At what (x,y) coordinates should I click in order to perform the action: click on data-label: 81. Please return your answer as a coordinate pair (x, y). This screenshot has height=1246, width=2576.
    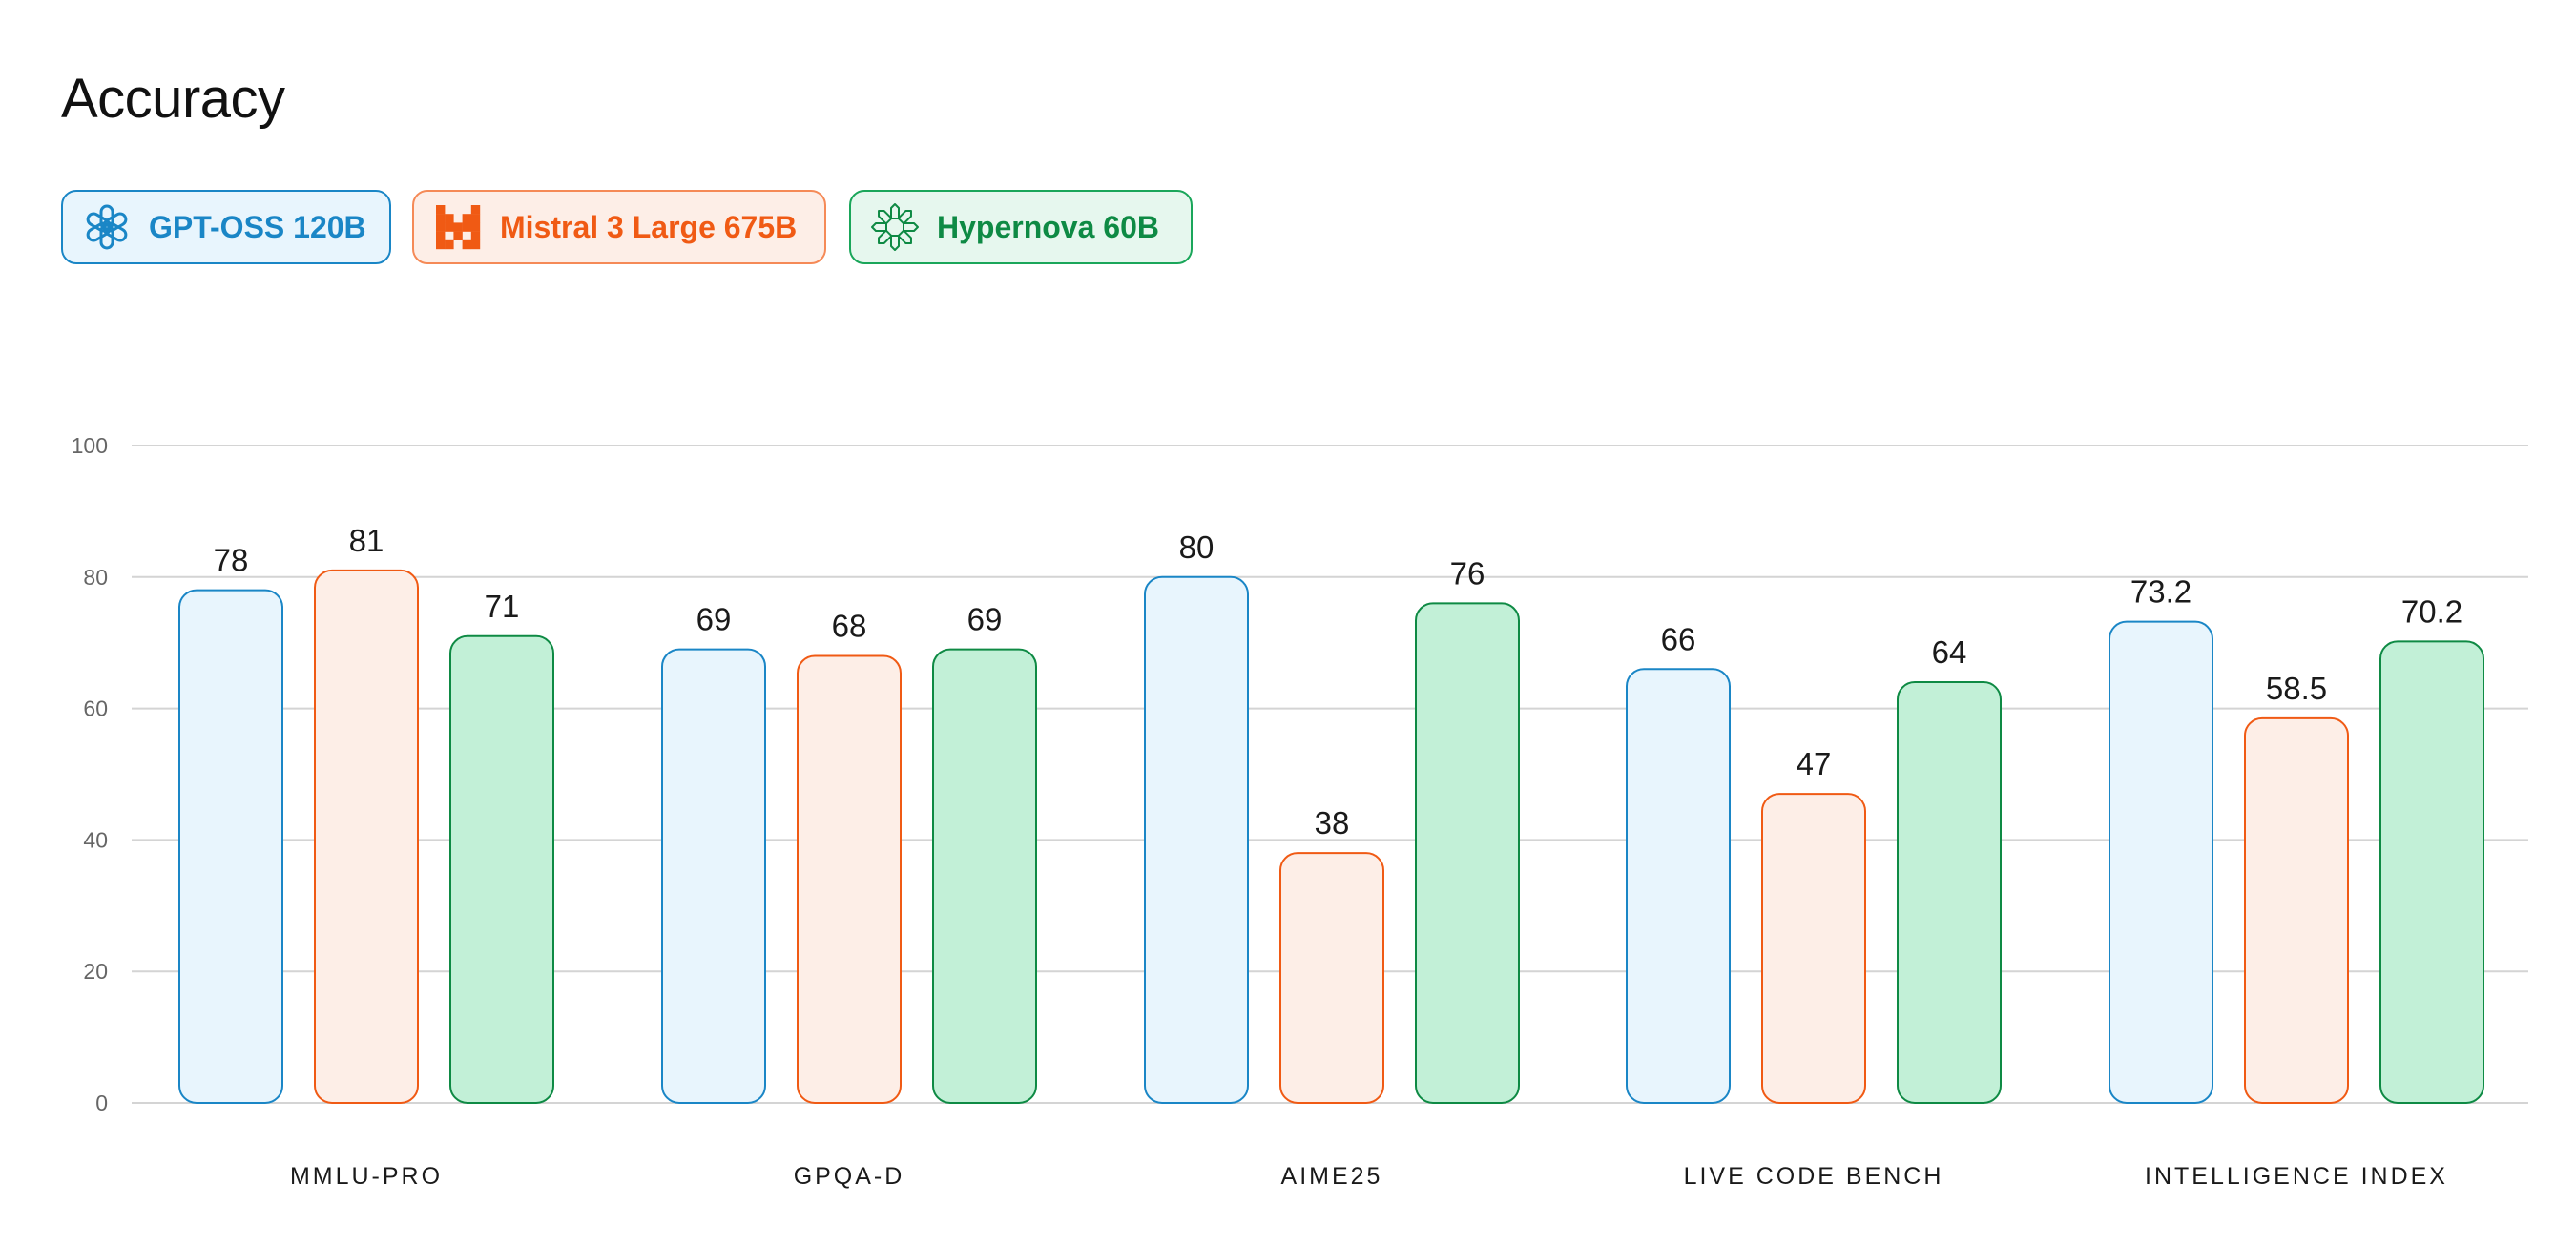
    Looking at the image, I should click on (366, 540).